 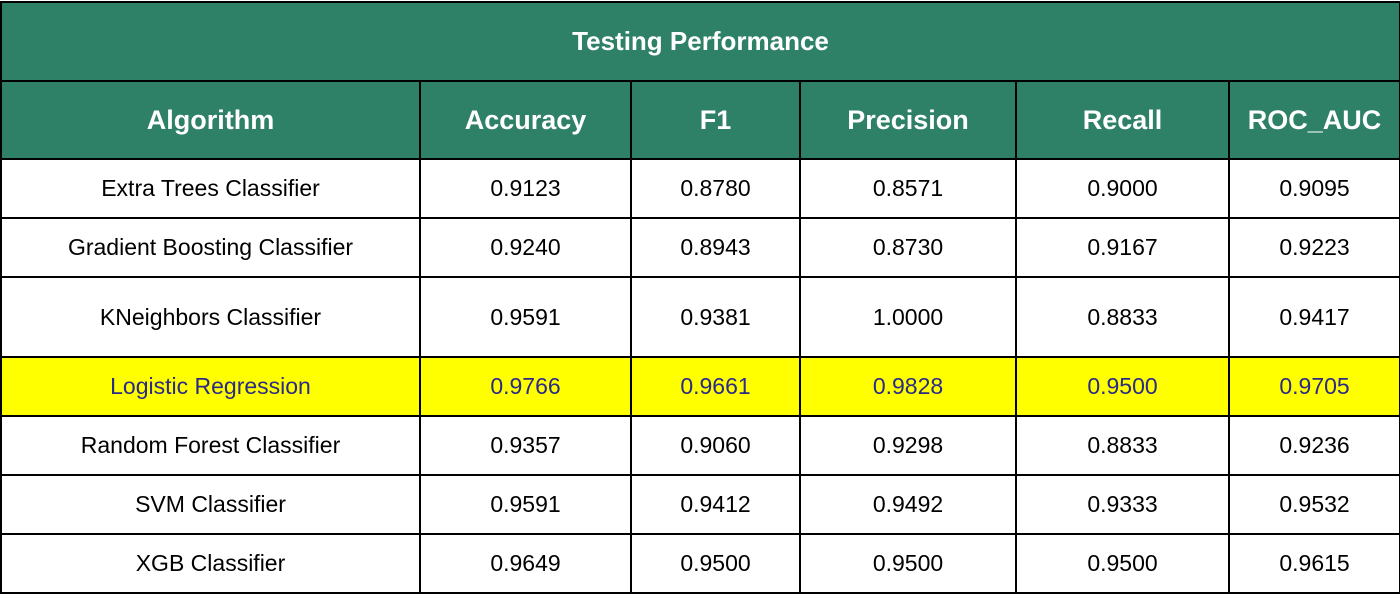 What do you see at coordinates (525, 120) in the screenshot?
I see `column-header-accuracy: Accuracy` at bounding box center [525, 120].